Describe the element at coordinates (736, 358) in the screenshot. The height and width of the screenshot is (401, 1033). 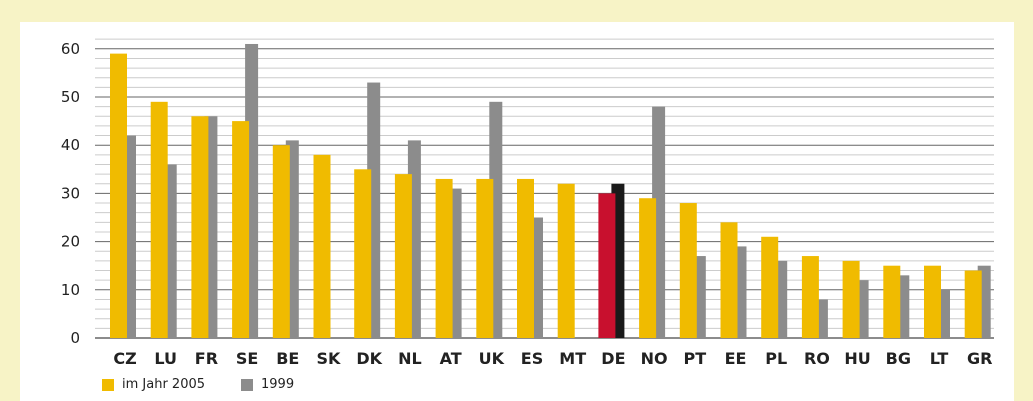
I see `x-category-label: EE` at that location.